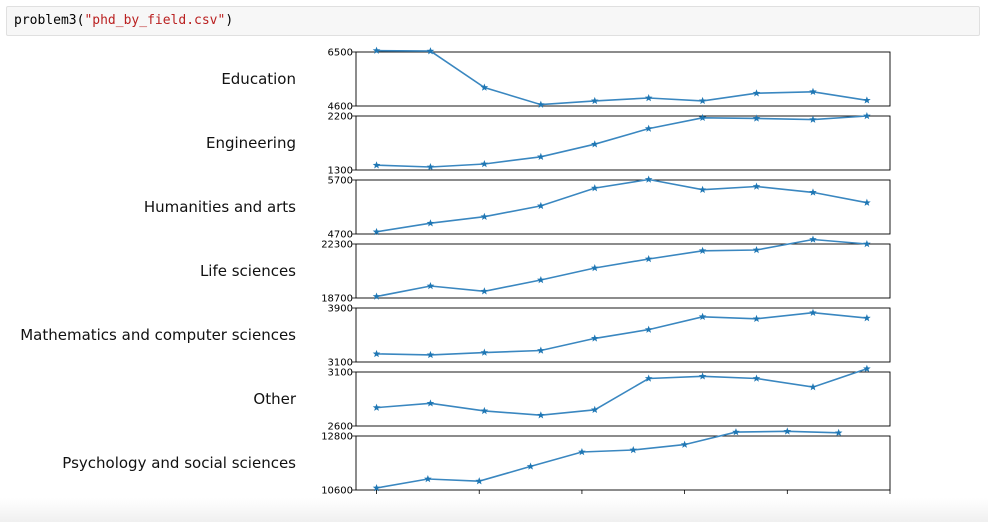  I want to click on x-tick-label-1: 2010, so click(479, 497).